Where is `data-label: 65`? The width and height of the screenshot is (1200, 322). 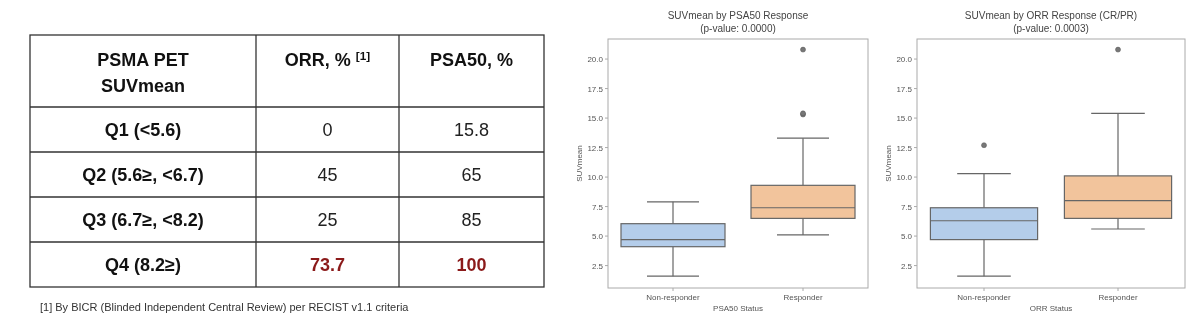
data-label: 65 is located at coordinates (471, 175).